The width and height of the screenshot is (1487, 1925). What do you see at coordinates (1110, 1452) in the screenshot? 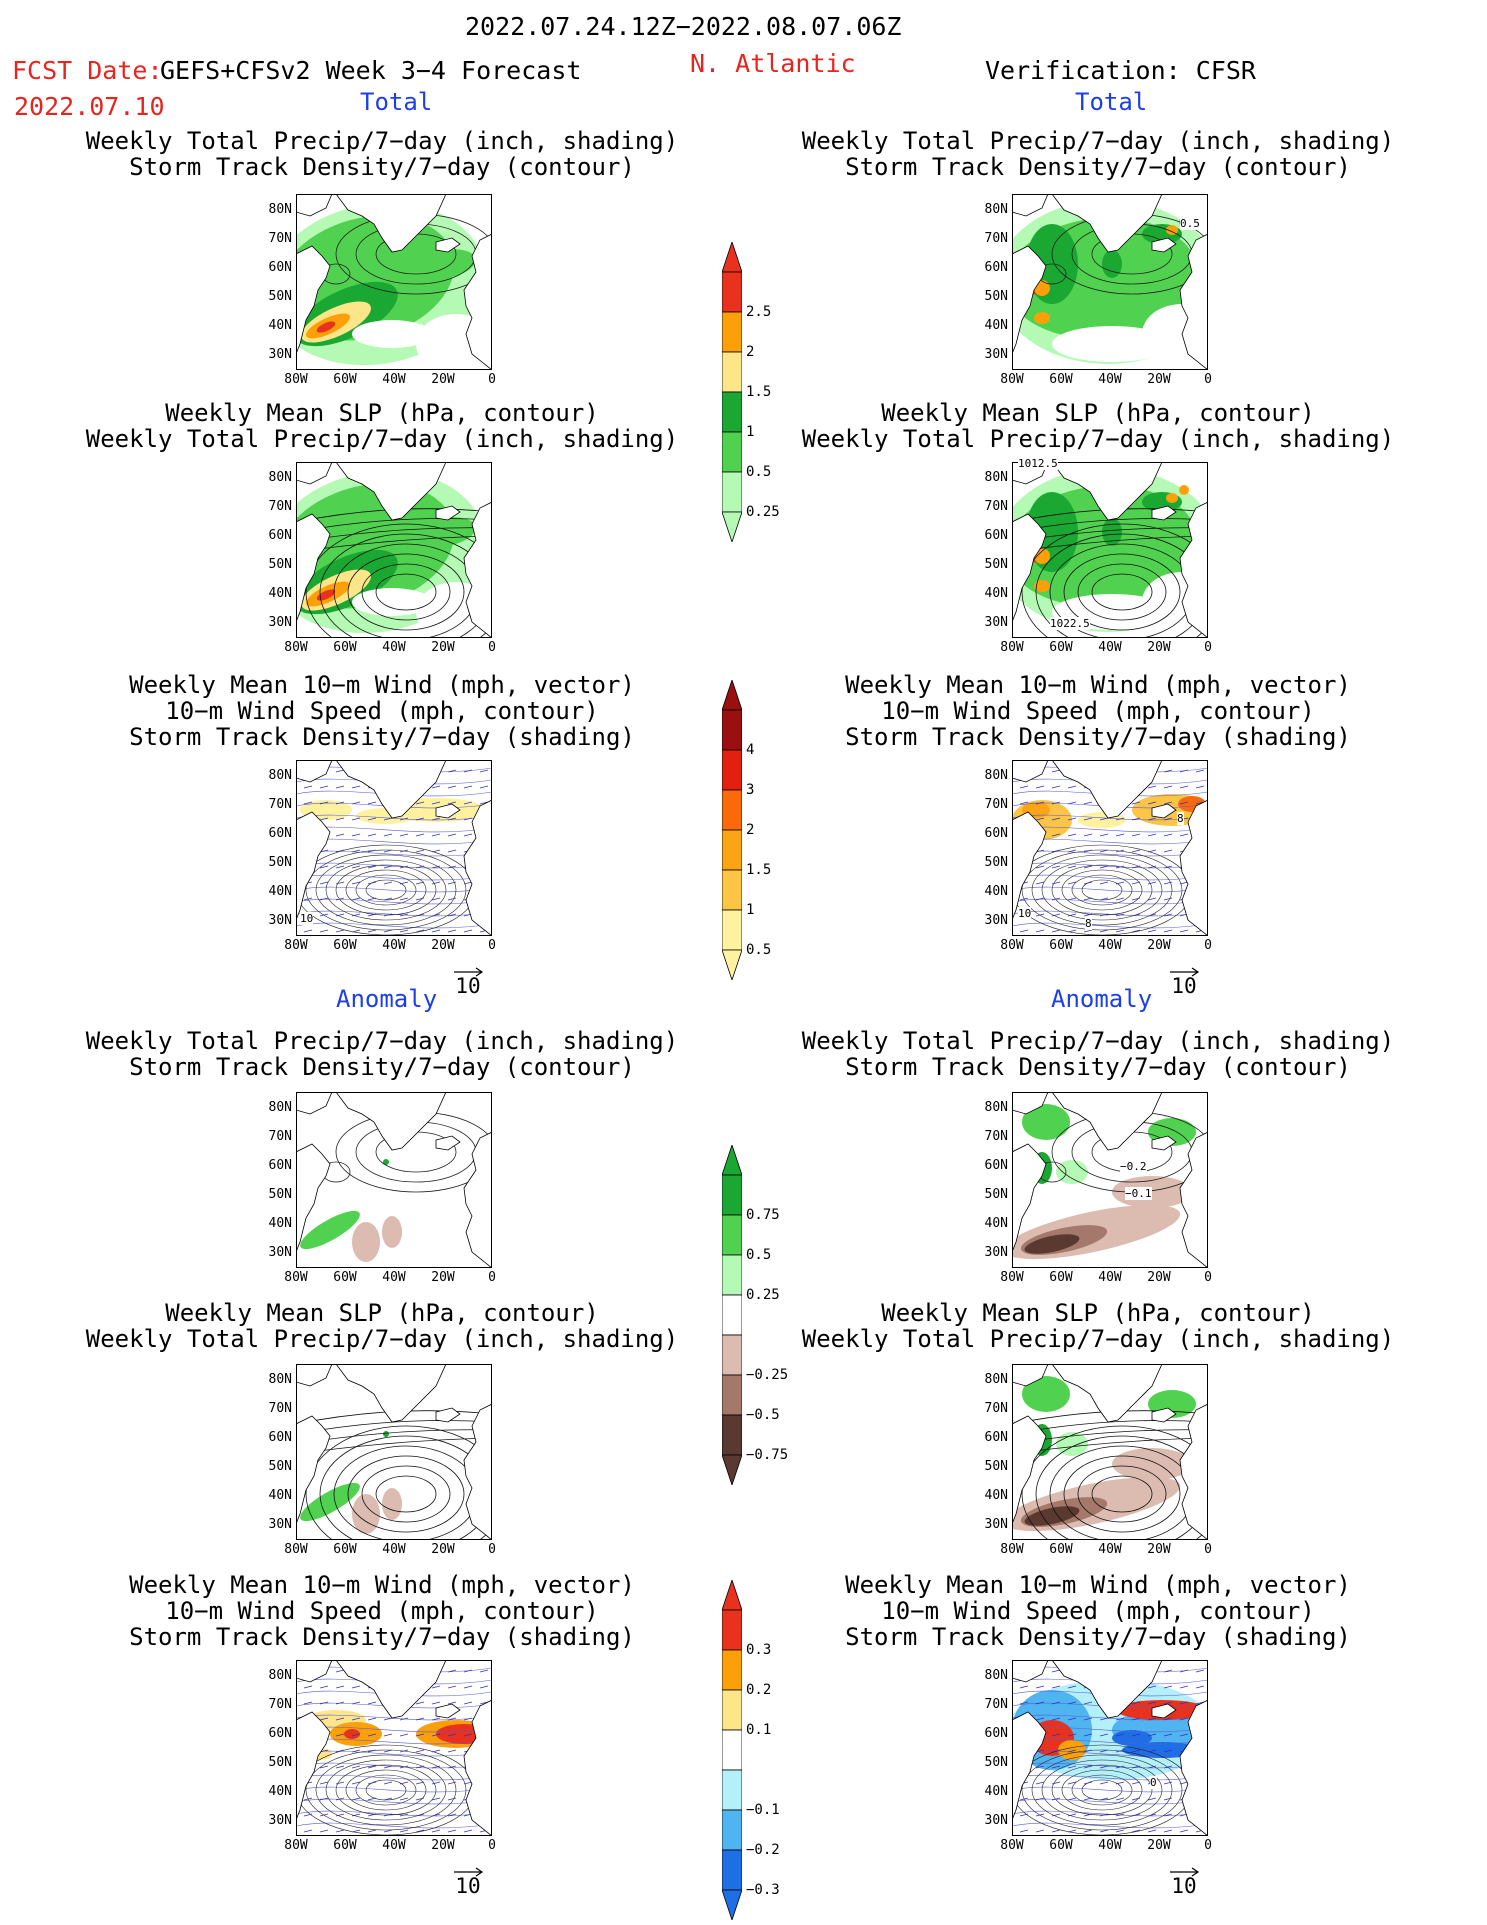
I see `map-panel-anomaly-verification` at bounding box center [1110, 1452].